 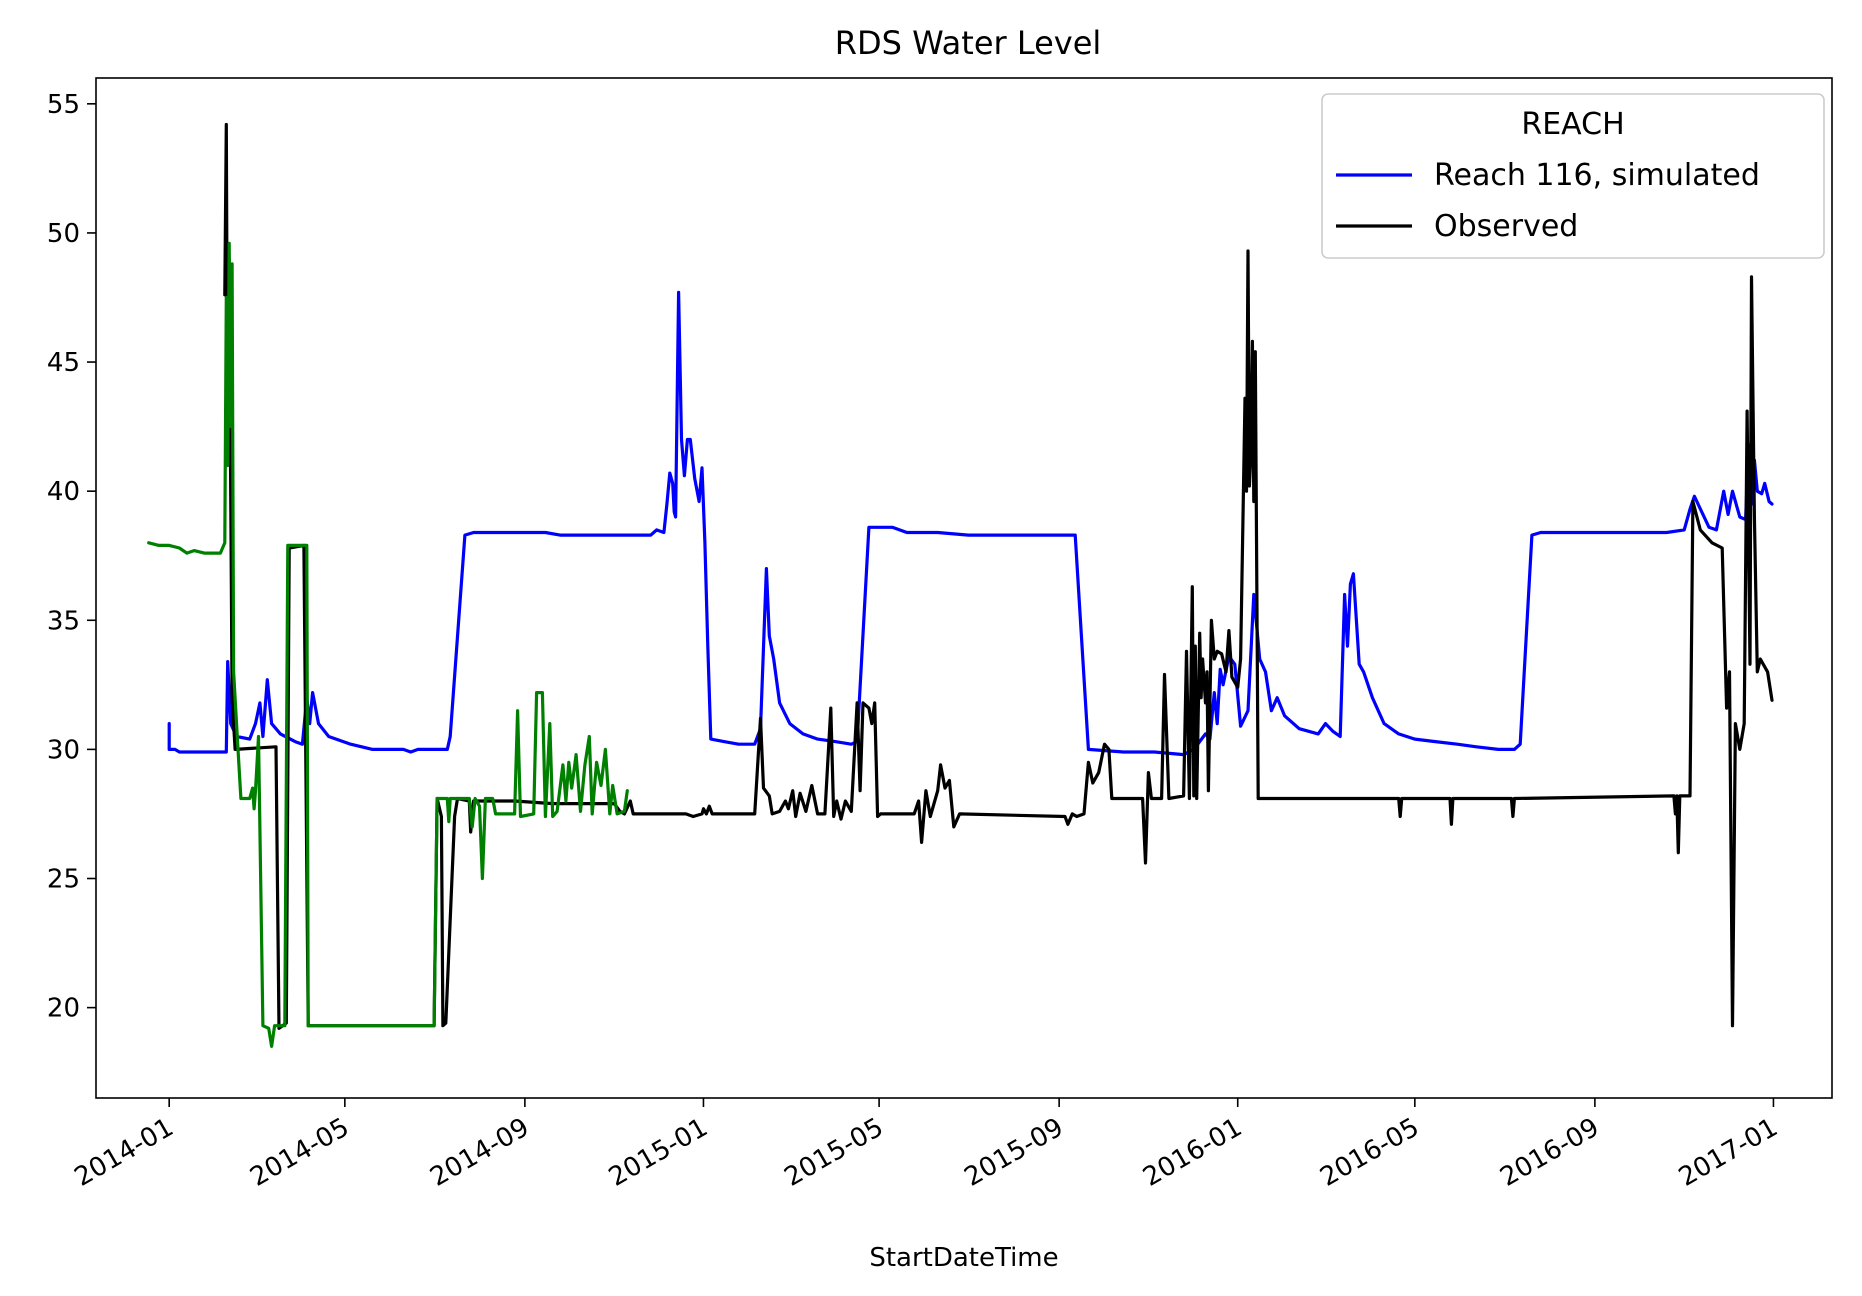 What do you see at coordinates (63, 621) in the screenshot?
I see `y-tick-label: 35` at bounding box center [63, 621].